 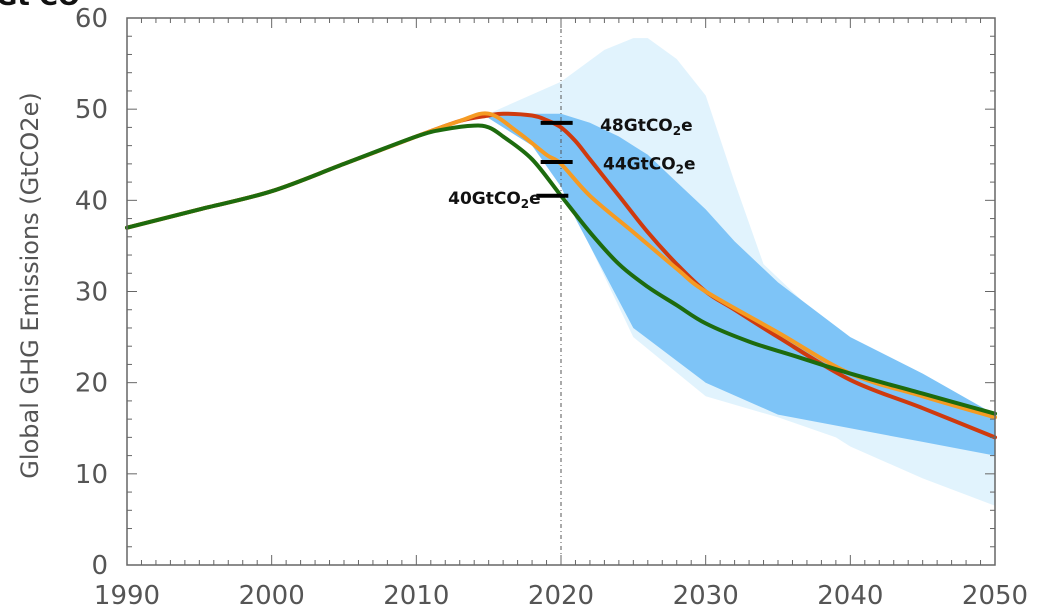 I want to click on clipped-top-text: Gt CO, so click(x=40, y=6).